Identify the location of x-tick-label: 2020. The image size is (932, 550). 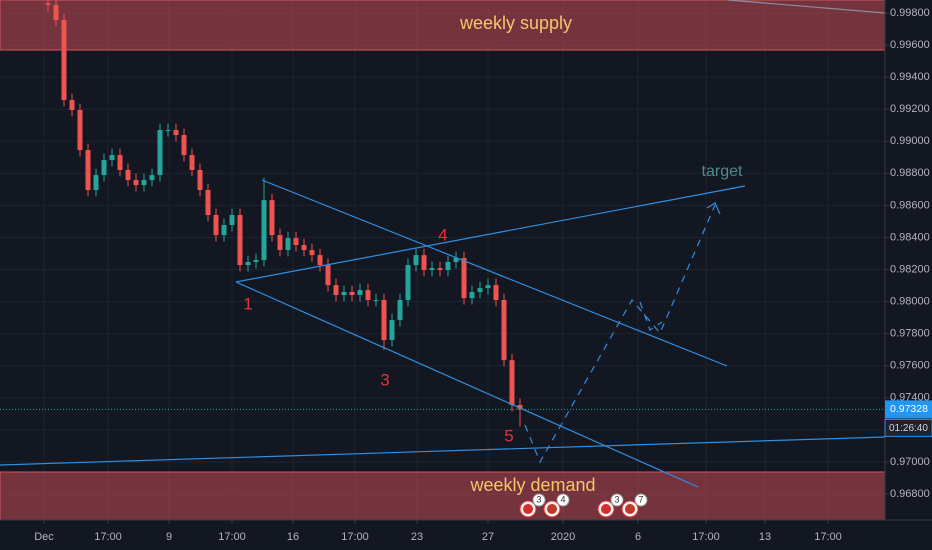
(563, 537).